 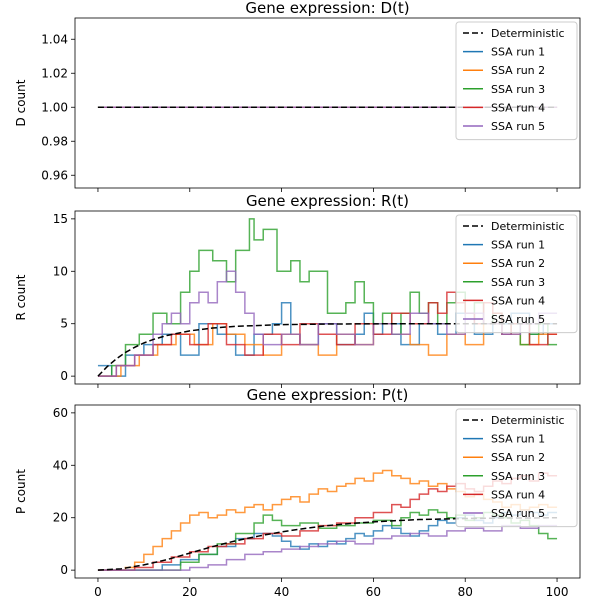 I want to click on y-tick-label: 60, so click(x=60, y=413).